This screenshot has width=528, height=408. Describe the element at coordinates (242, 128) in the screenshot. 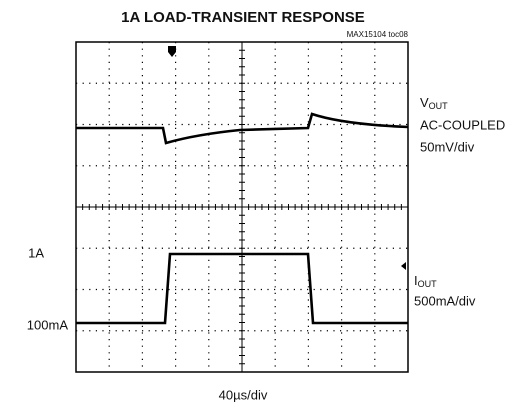

I see `vout-trace` at that location.